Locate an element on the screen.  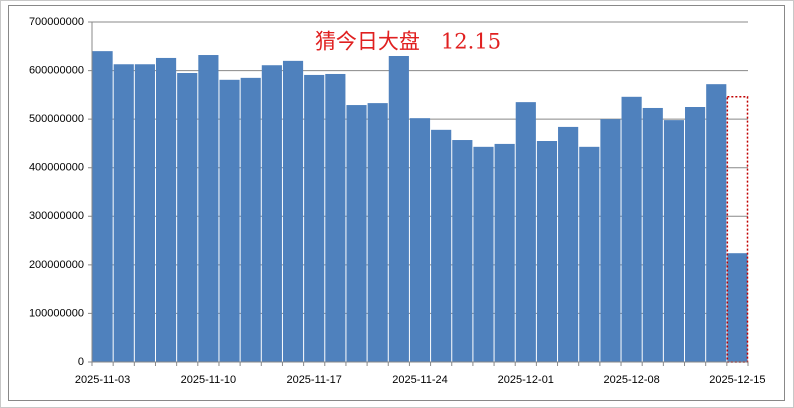
y-tick-label: 700000000 is located at coordinates (56, 22).